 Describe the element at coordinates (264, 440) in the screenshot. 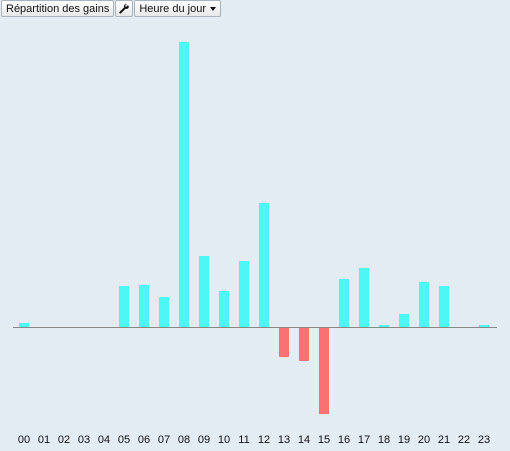

I see `x-tick-label: 12` at that location.